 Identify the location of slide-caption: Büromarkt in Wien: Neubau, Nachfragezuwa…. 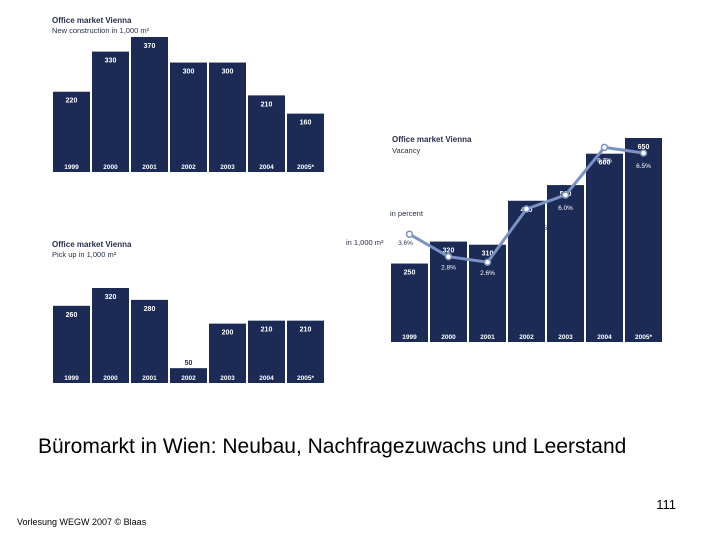
(332, 446).